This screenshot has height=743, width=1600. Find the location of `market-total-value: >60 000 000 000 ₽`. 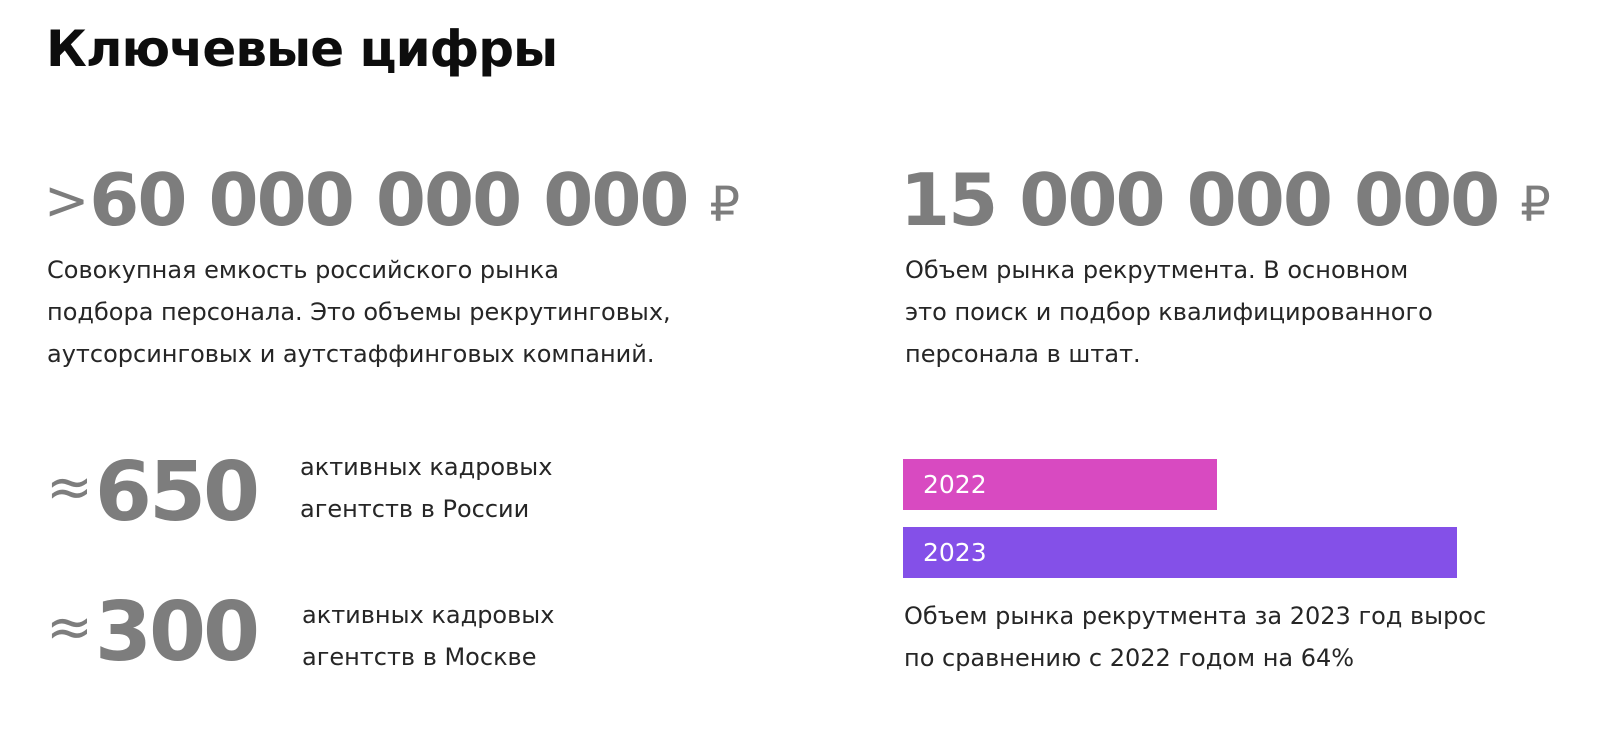

market-total-value: >60 000 000 000 ₽ is located at coordinates (392, 200).